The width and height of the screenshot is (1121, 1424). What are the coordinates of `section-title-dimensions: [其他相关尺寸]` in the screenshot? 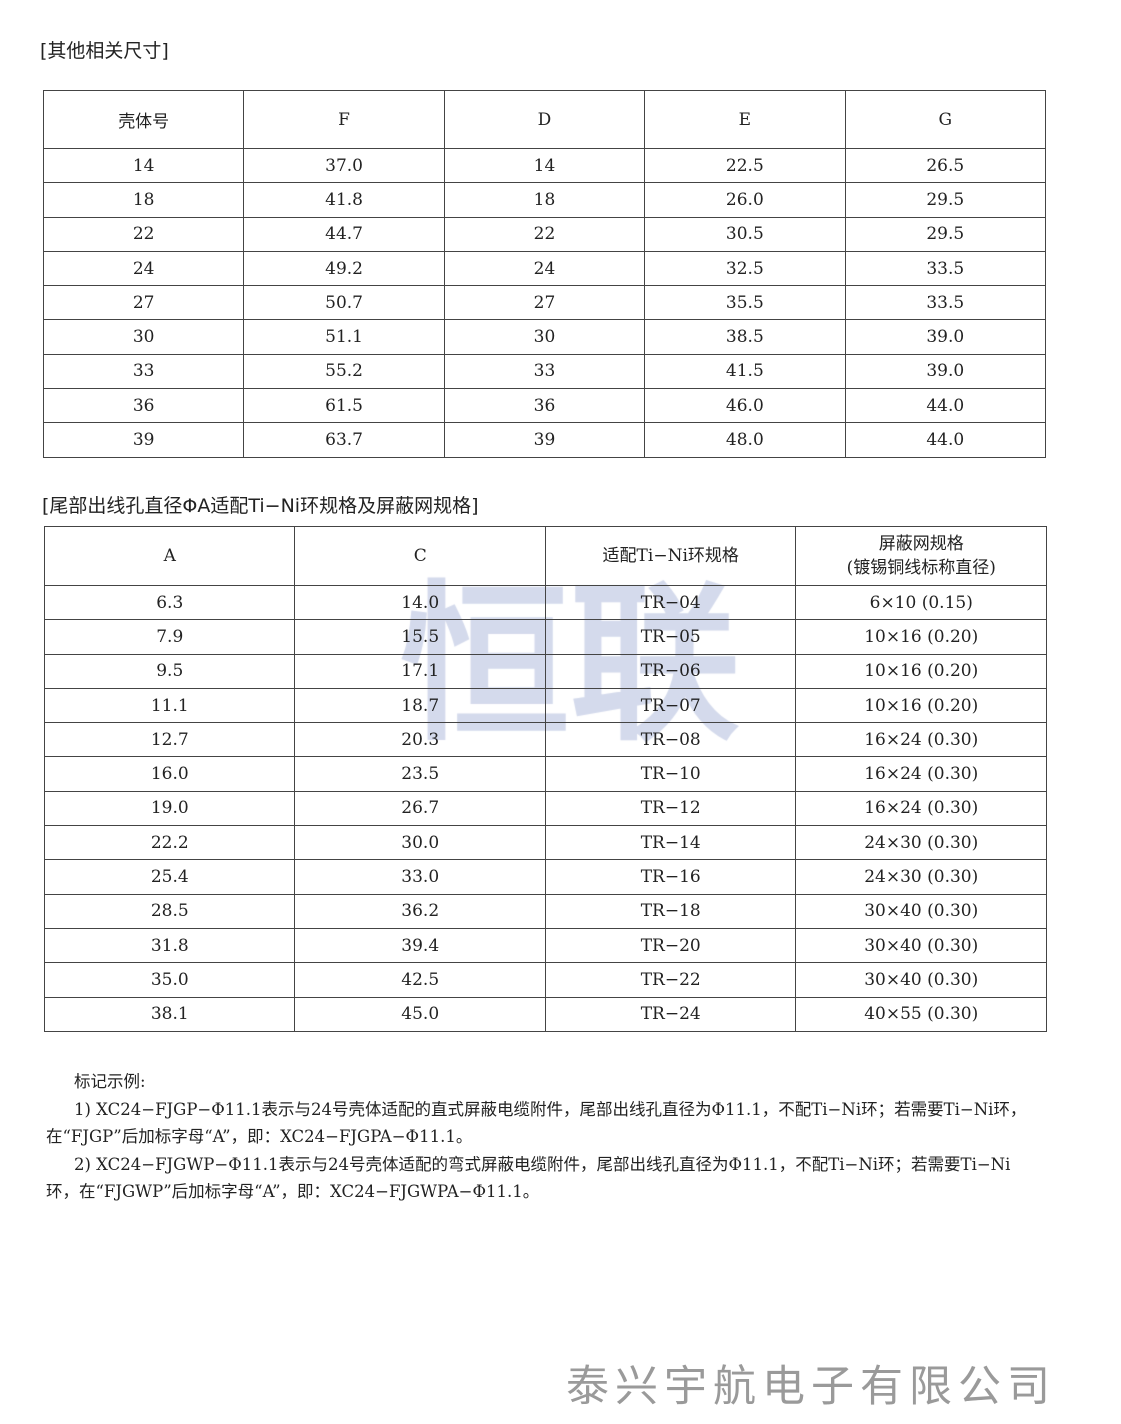 It's located at (104, 51).